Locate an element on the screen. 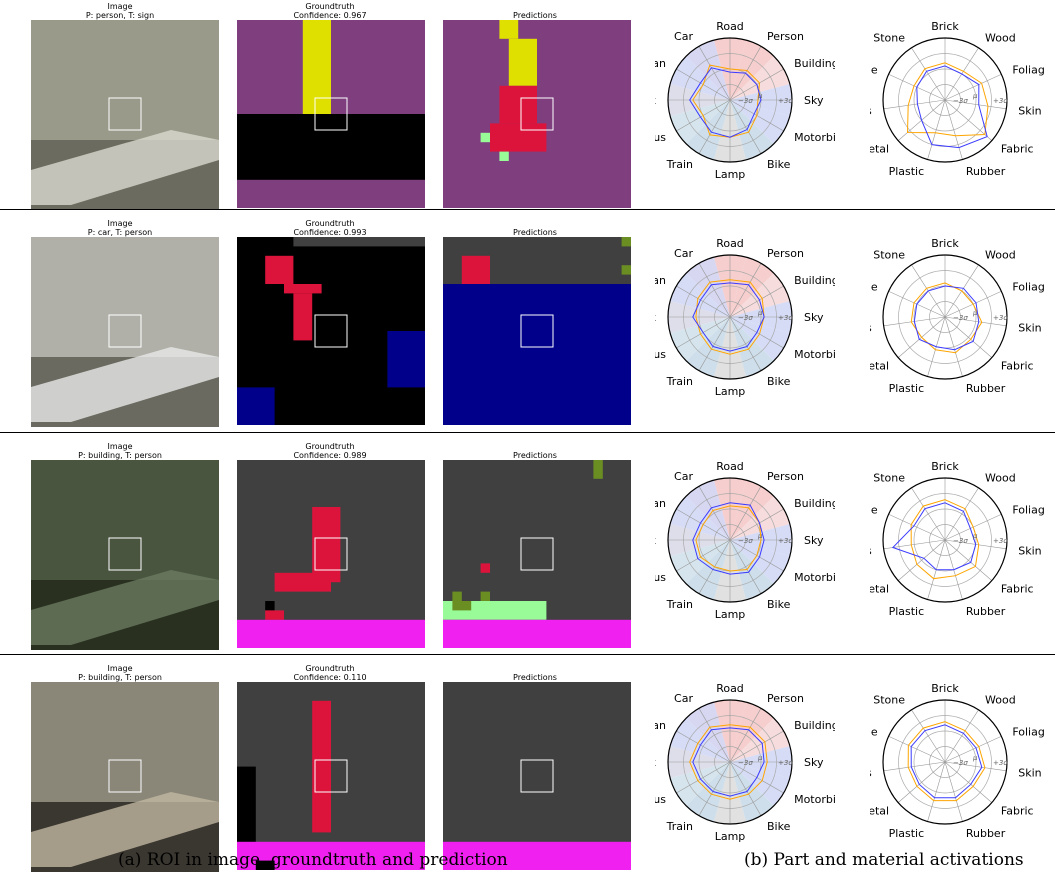 The height and width of the screenshot is (896, 1055). groundtruth-confidence: Confidence: 0.110 is located at coordinates (330, 677).